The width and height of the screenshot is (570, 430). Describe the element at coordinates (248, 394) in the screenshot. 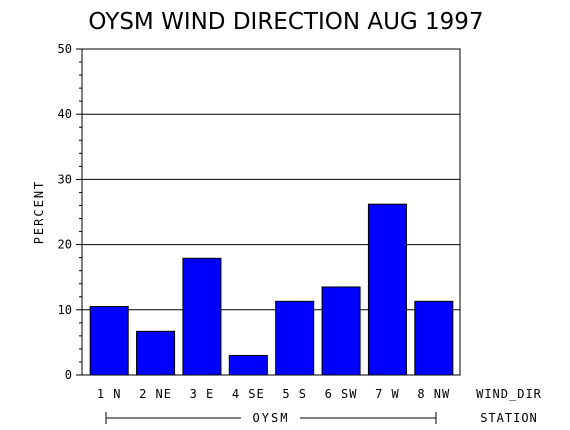

I see `x-tick-label-4: 4 SE` at that location.